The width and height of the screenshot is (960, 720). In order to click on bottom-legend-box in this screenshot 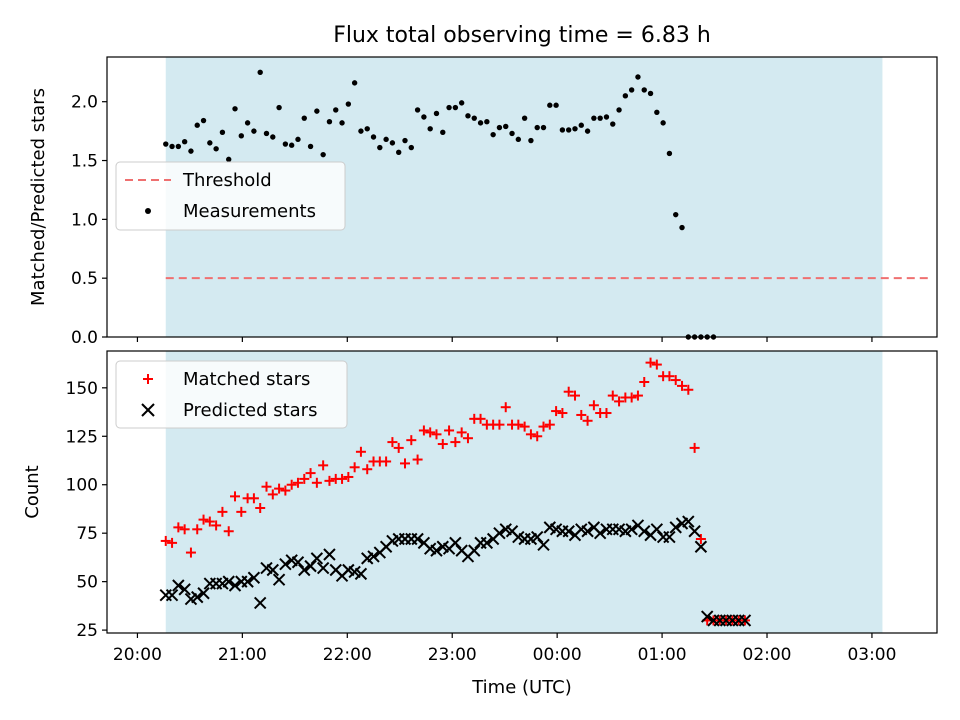, I will do `click(231, 394)`.